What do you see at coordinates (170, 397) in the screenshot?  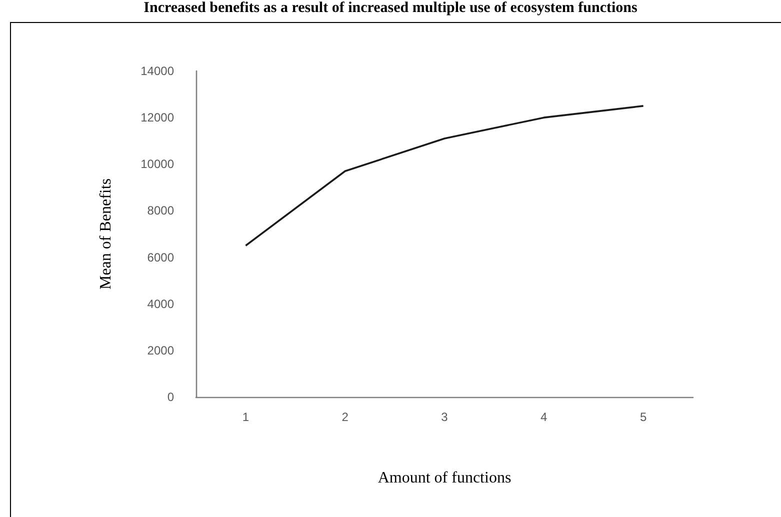 I see `y-tick-label: 0` at bounding box center [170, 397].